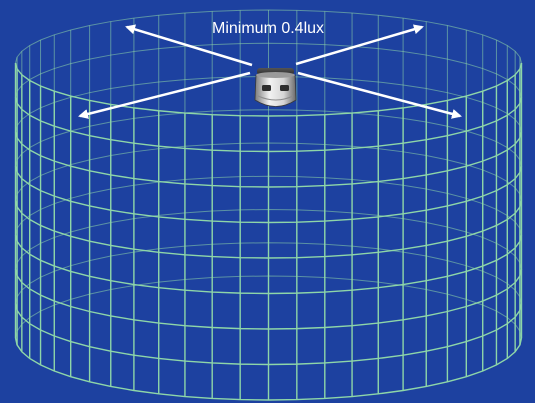 The image size is (535, 403). What do you see at coordinates (164, 95) in the screenshot?
I see `arrow-lower-left` at bounding box center [164, 95].